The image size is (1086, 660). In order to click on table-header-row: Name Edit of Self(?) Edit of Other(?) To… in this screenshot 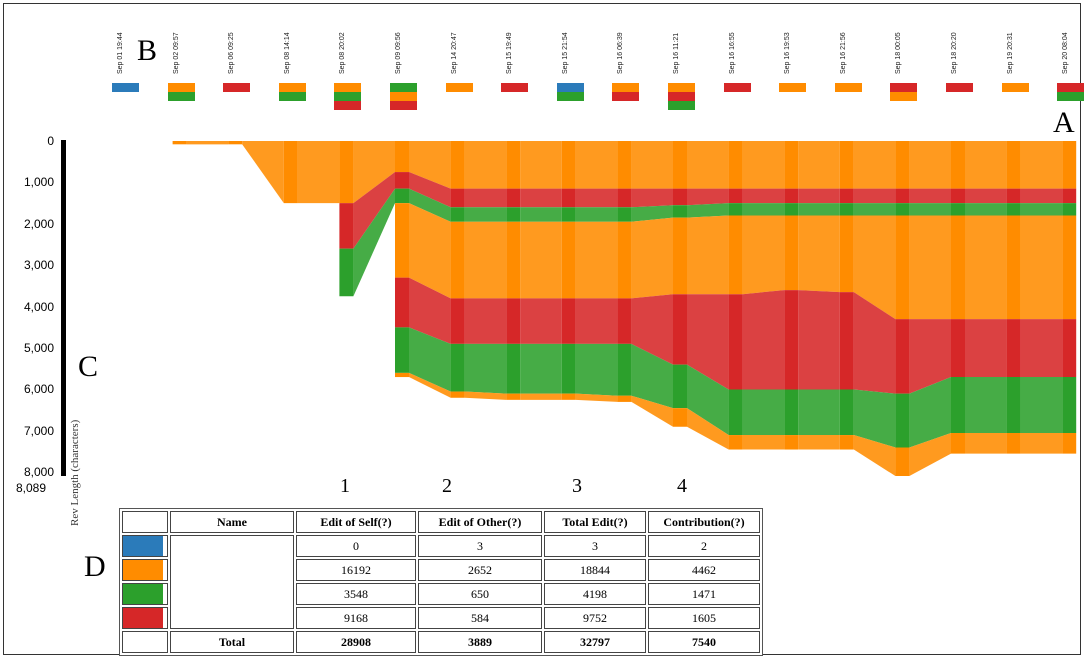, I will do `click(441, 522)`.